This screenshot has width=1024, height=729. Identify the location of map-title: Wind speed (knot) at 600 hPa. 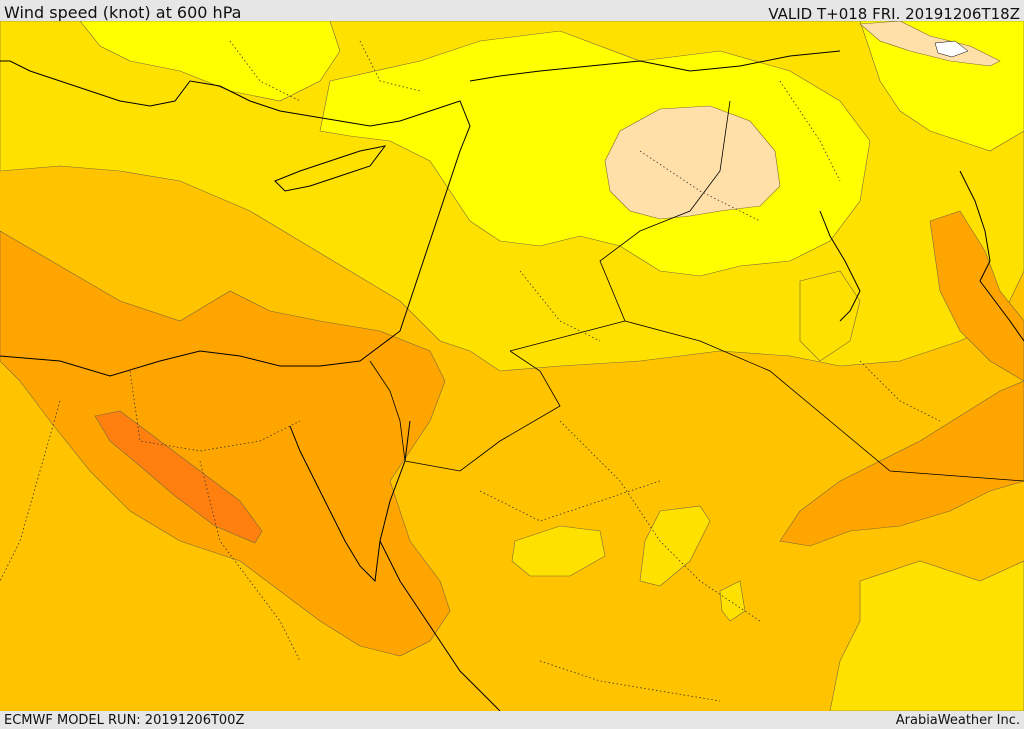
(123, 12).